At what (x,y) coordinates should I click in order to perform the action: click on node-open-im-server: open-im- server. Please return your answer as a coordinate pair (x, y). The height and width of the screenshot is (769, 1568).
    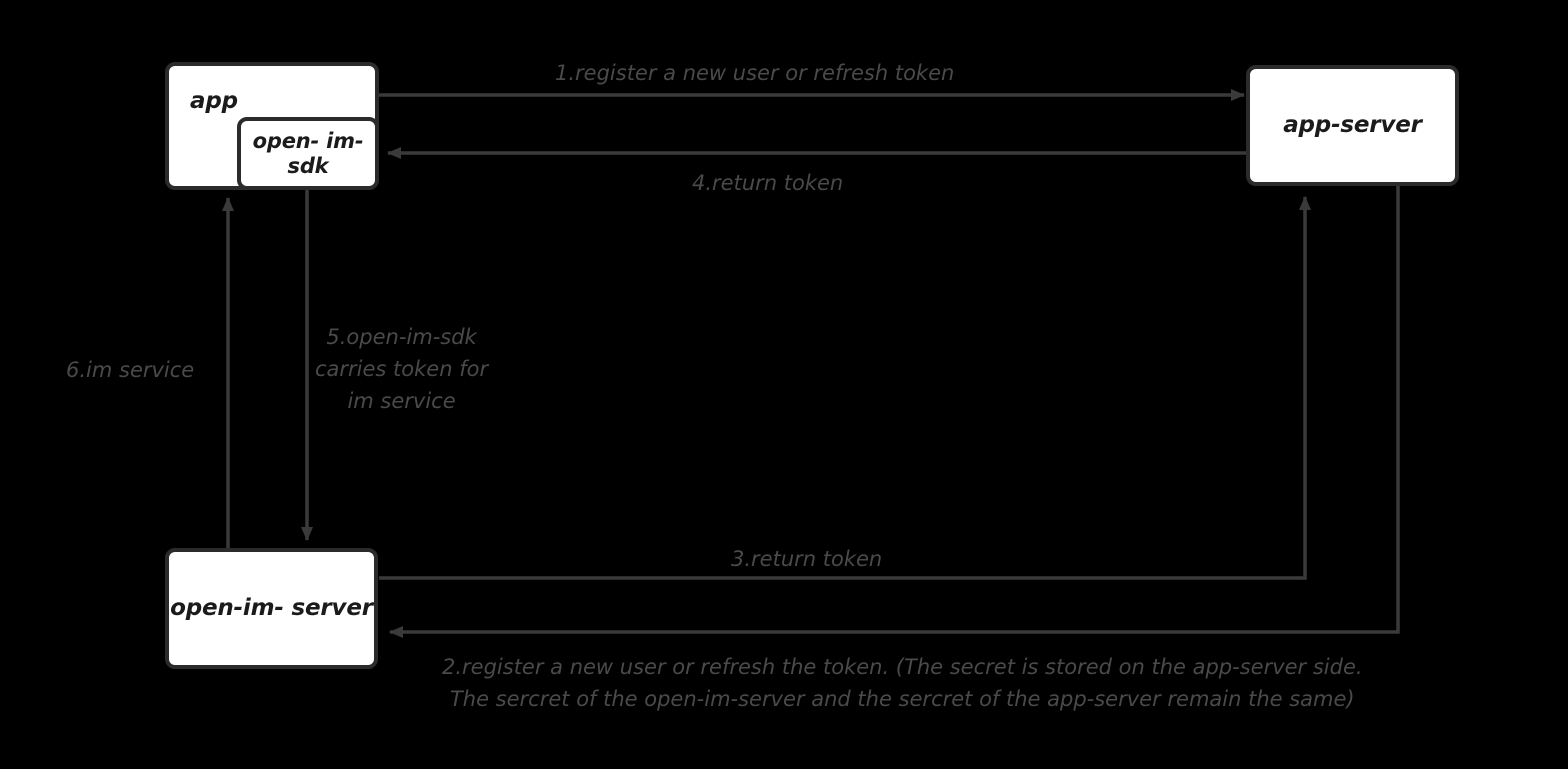
    Looking at the image, I should click on (271, 608).